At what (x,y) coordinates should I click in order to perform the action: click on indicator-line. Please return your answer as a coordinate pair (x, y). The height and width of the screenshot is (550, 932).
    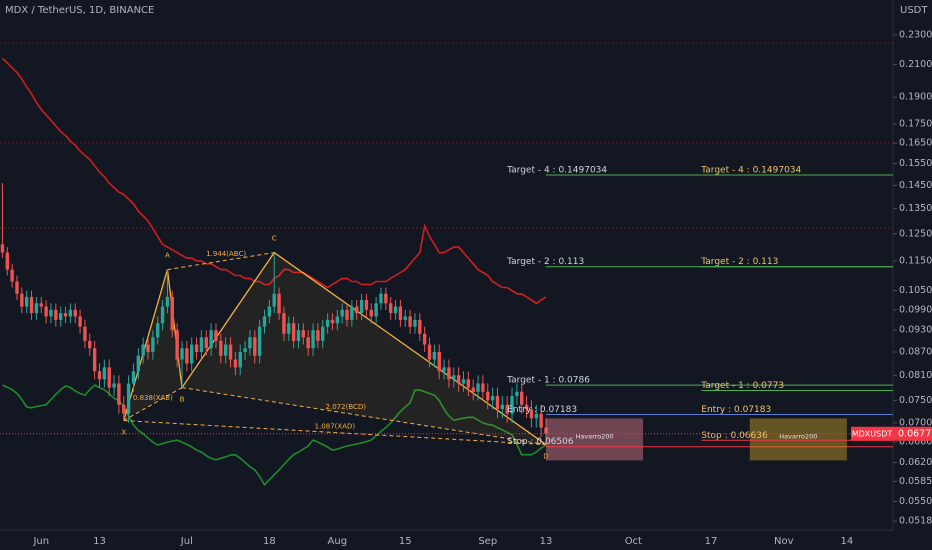
    Looking at the image, I should click on (274, 435).